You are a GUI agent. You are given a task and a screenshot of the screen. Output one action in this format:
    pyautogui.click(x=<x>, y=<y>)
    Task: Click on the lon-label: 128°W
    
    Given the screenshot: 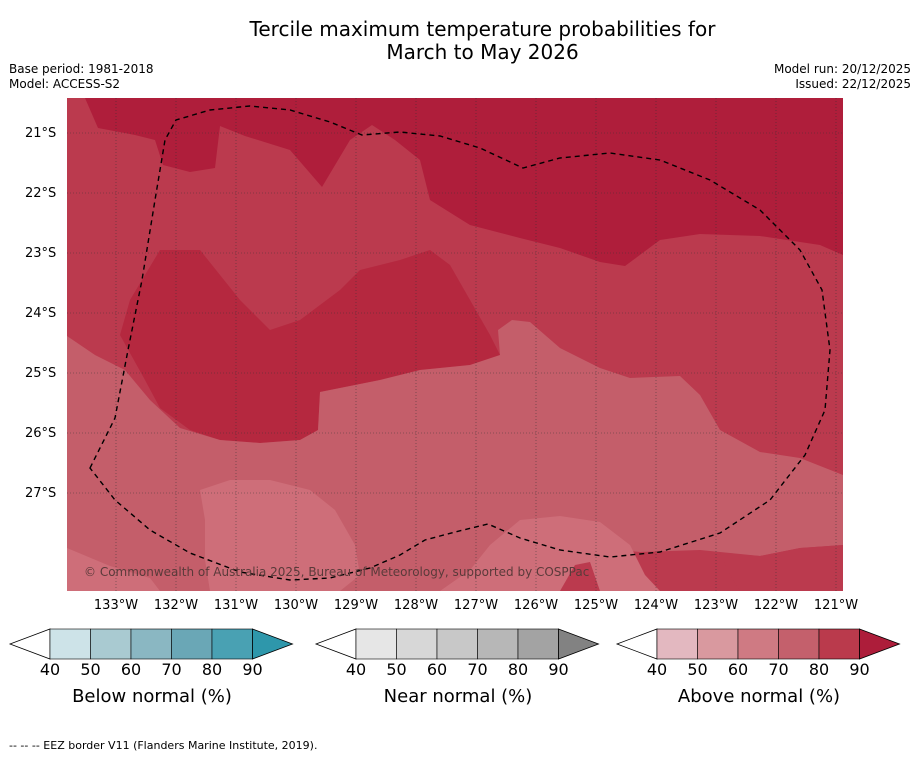 What is the action you would take?
    pyautogui.click(x=416, y=605)
    